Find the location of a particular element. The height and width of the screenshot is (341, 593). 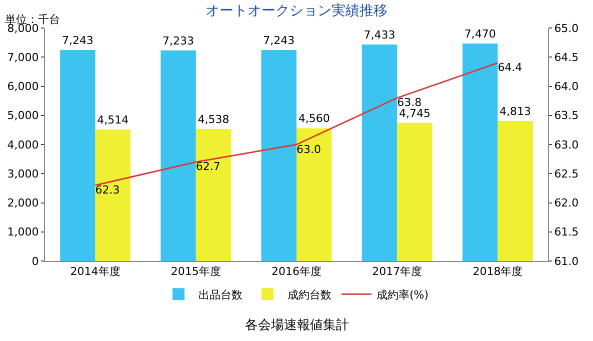

data-label: 63.0 is located at coordinates (308, 149).